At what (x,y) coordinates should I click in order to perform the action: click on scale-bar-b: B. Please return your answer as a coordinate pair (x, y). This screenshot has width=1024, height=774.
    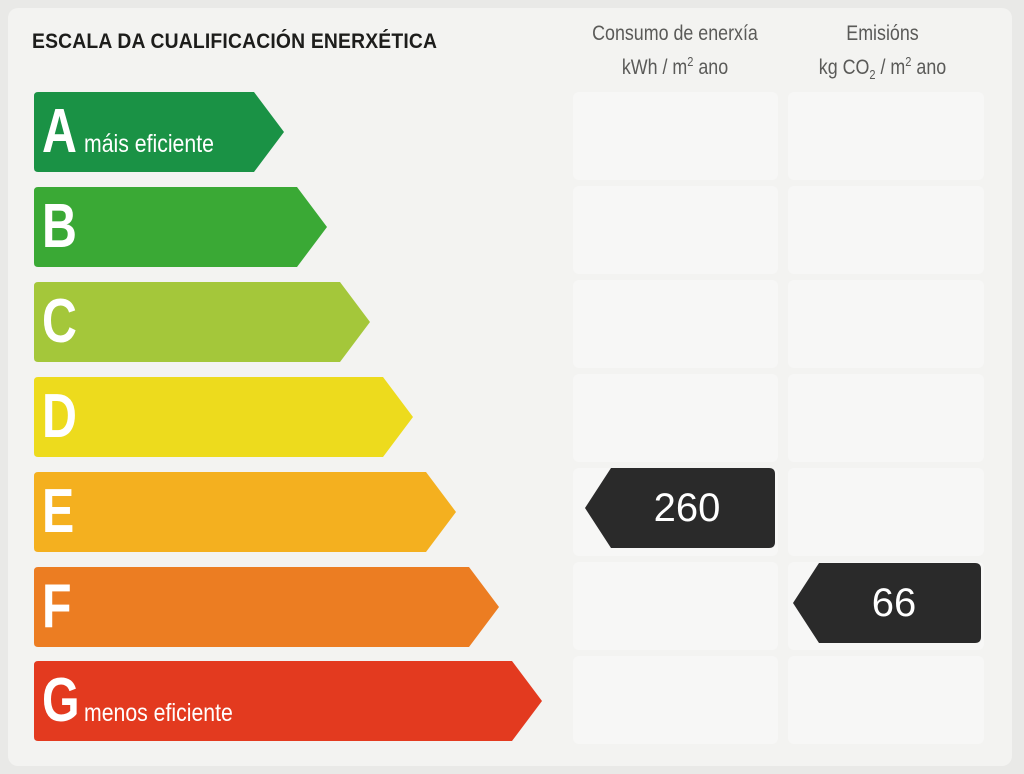
    Looking at the image, I should click on (180, 227).